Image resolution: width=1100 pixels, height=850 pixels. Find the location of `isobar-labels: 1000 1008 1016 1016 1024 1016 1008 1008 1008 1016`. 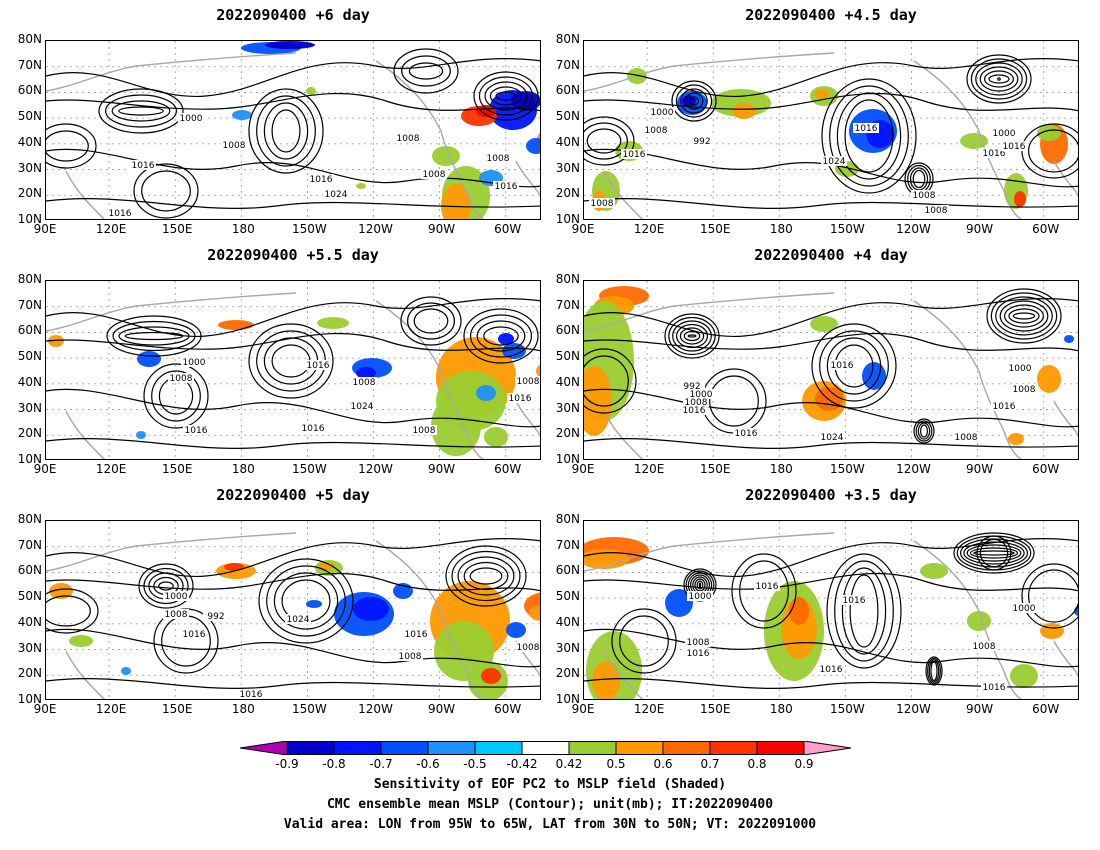

isobar-labels: 1000 1008 1016 1016 1024 1016 1008 1008 1008 1016 is located at coordinates (313, 166).